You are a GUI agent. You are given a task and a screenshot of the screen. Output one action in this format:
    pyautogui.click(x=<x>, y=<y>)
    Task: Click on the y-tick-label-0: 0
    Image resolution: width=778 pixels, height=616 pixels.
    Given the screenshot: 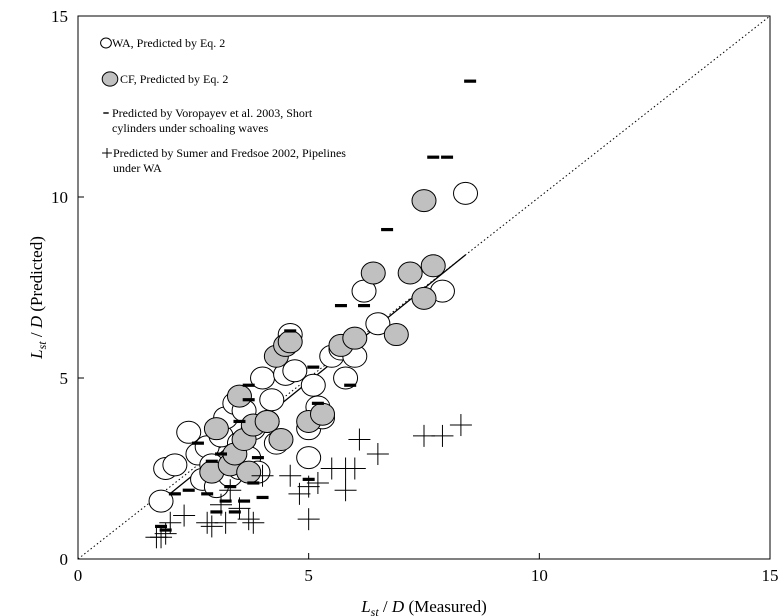 What is the action you would take?
    pyautogui.click(x=64, y=559)
    